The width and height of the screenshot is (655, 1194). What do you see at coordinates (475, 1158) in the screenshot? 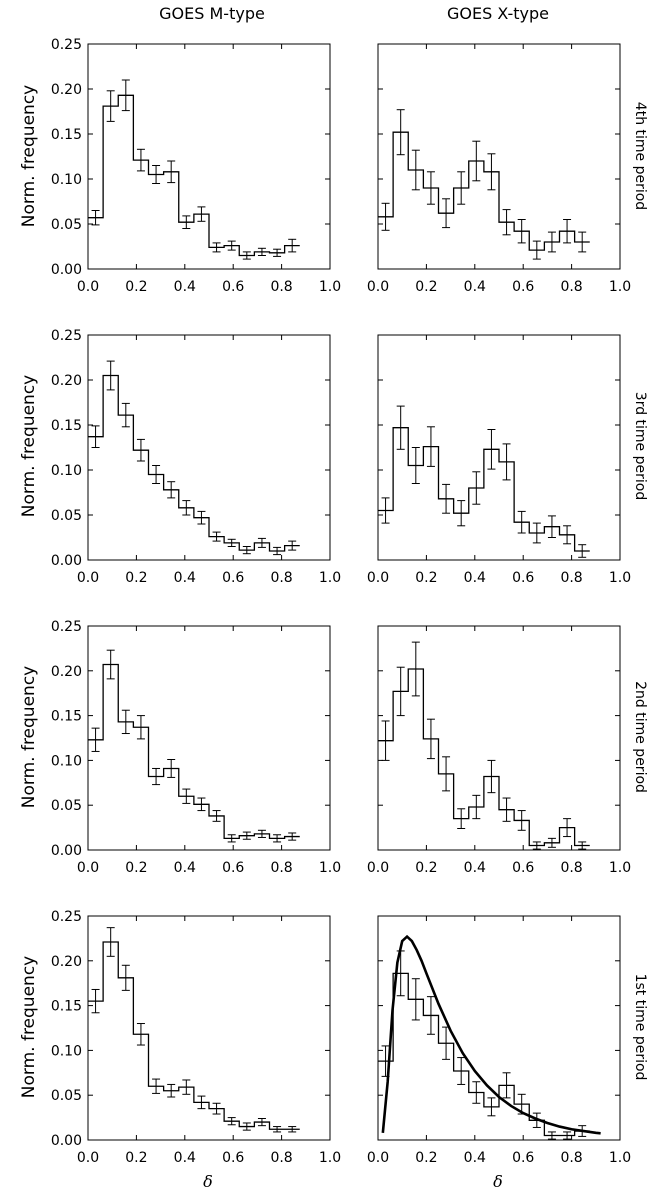
I see `x-tick-label: 0.4` at bounding box center [475, 1158].